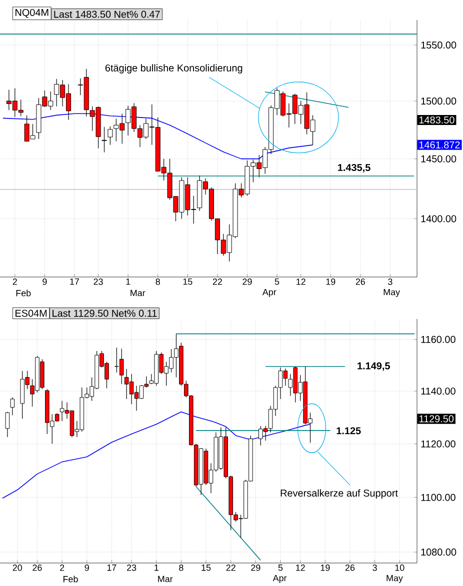 The width and height of the screenshot is (463, 586). Describe the element at coordinates (104, 313) in the screenshot. I see `chart-subtitle: Last 1129.50 Net% 0.11` at that location.